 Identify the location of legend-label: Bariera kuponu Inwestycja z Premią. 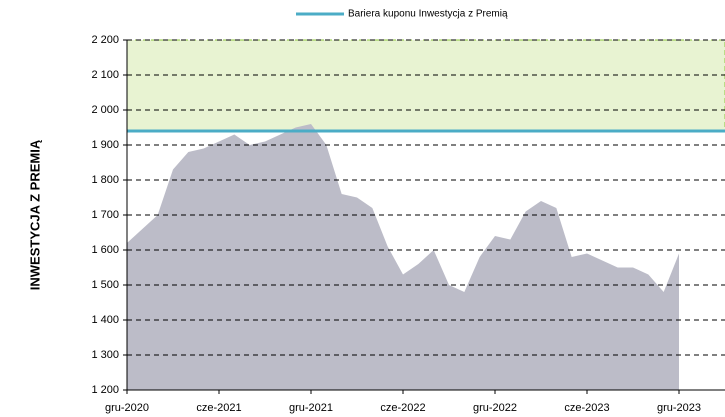
(428, 14).